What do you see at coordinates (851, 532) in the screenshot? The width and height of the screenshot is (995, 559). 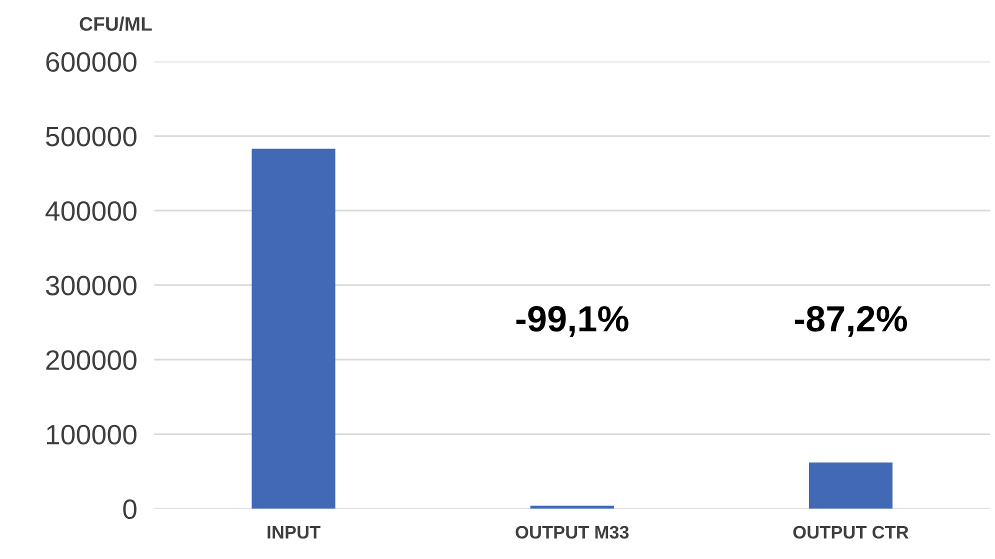 I see `x-tick-label: OUTPUT CTR` at bounding box center [851, 532].